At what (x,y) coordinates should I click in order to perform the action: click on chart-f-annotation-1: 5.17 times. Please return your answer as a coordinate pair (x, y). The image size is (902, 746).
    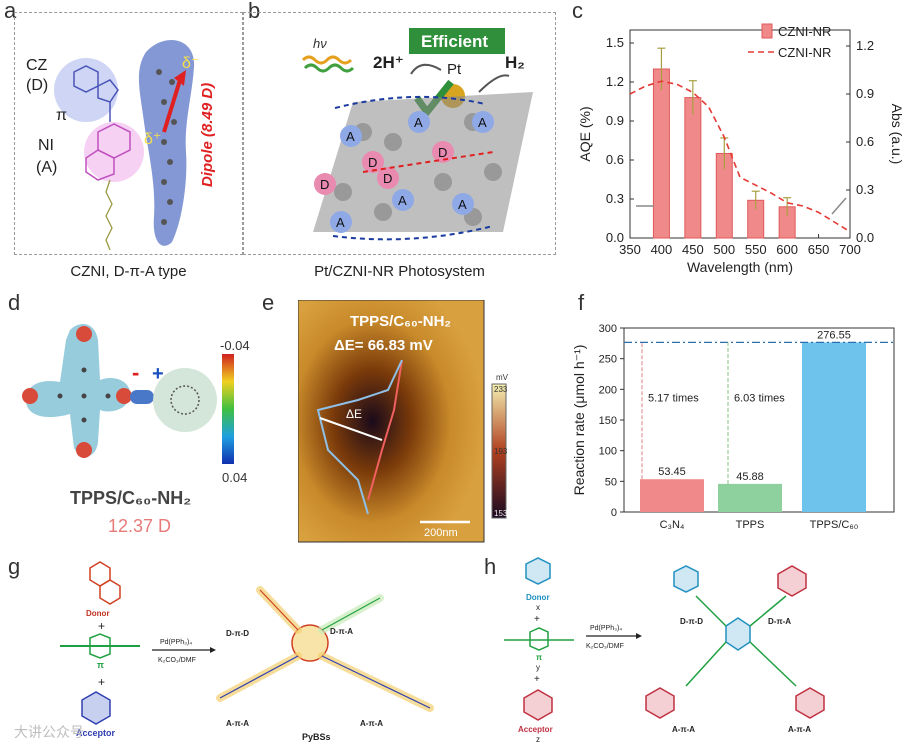
    Looking at the image, I should click on (673, 399).